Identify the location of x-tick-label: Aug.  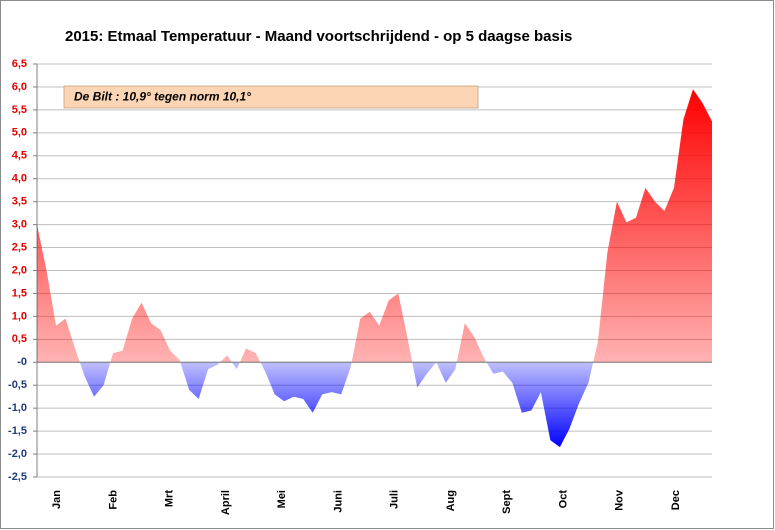
(451, 500).